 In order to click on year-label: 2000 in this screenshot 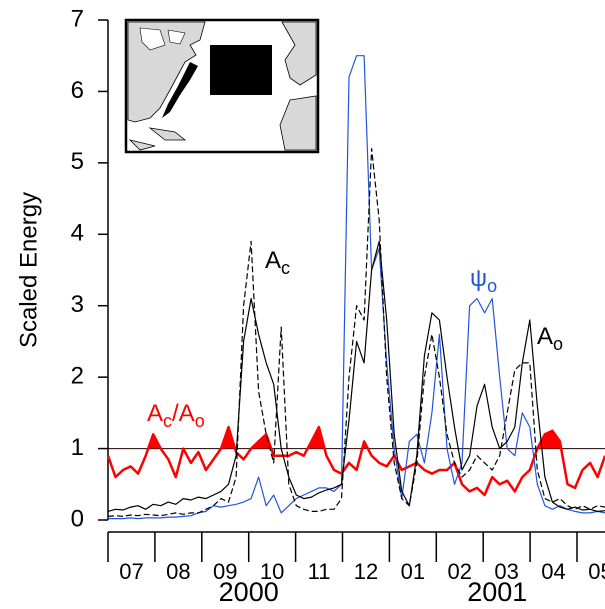, I will do `click(249, 592)`.